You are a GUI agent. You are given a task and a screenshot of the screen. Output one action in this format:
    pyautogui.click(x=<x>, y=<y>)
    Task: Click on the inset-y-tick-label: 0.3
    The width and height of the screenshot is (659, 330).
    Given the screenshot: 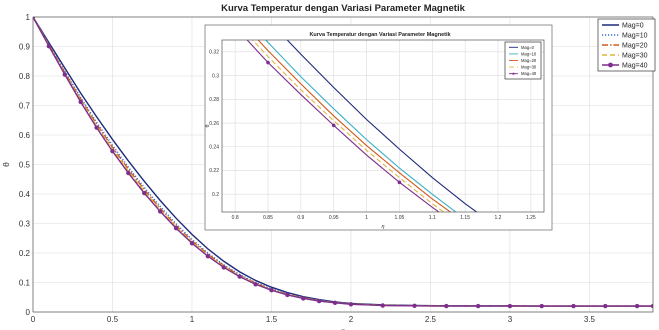 What is the action you would take?
    pyautogui.click(x=215, y=76)
    